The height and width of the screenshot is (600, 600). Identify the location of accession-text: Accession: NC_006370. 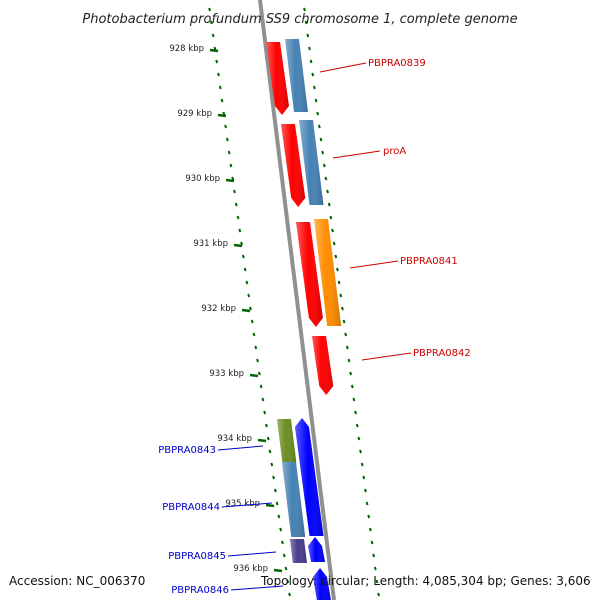
(77, 581).